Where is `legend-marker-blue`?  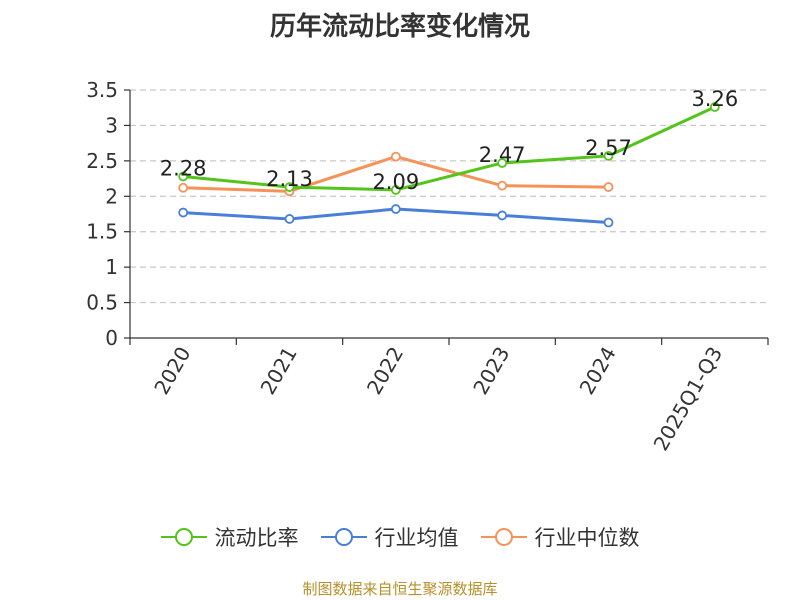 legend-marker-blue is located at coordinates (343, 537).